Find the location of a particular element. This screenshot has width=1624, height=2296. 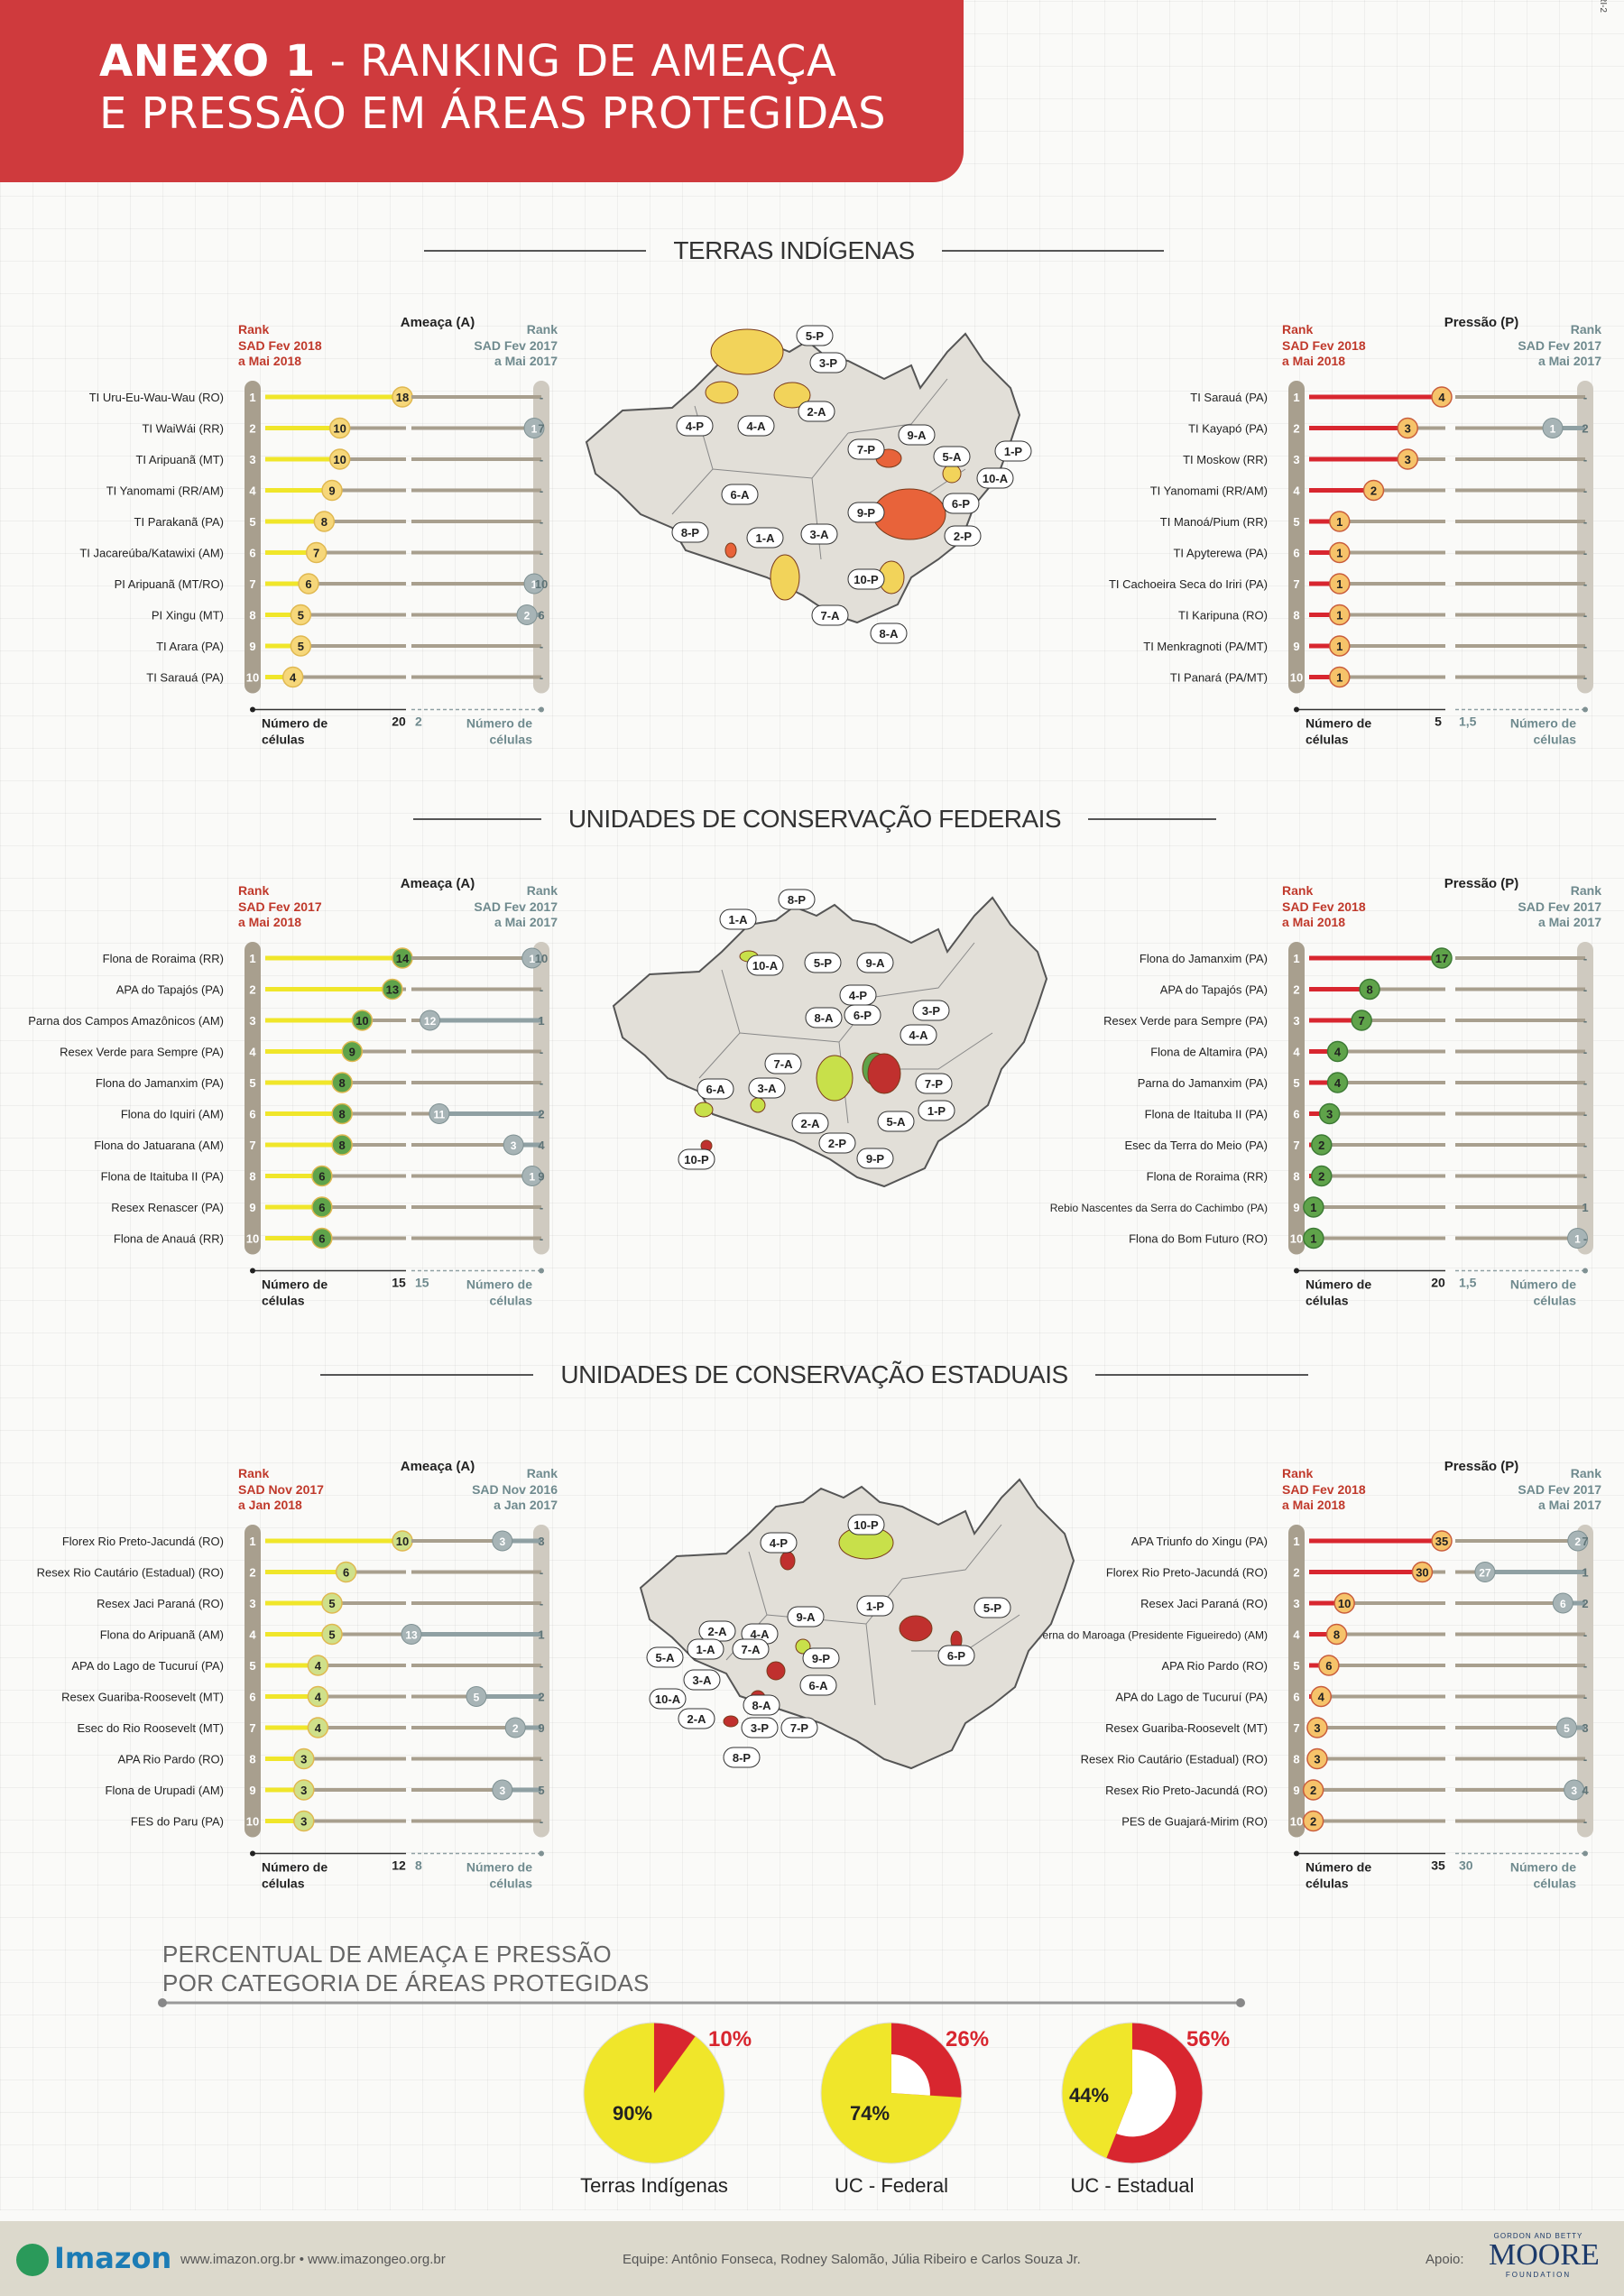

ucf-pressure-prev-rank: - is located at coordinates (1585, 959).